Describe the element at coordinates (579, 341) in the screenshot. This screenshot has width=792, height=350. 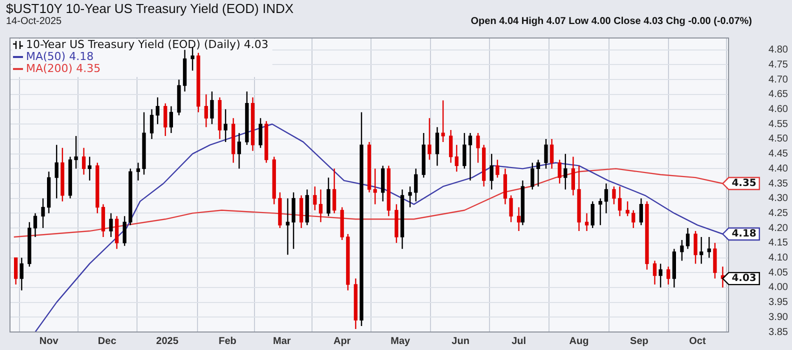
I see `x-tick-label: Aug` at that location.